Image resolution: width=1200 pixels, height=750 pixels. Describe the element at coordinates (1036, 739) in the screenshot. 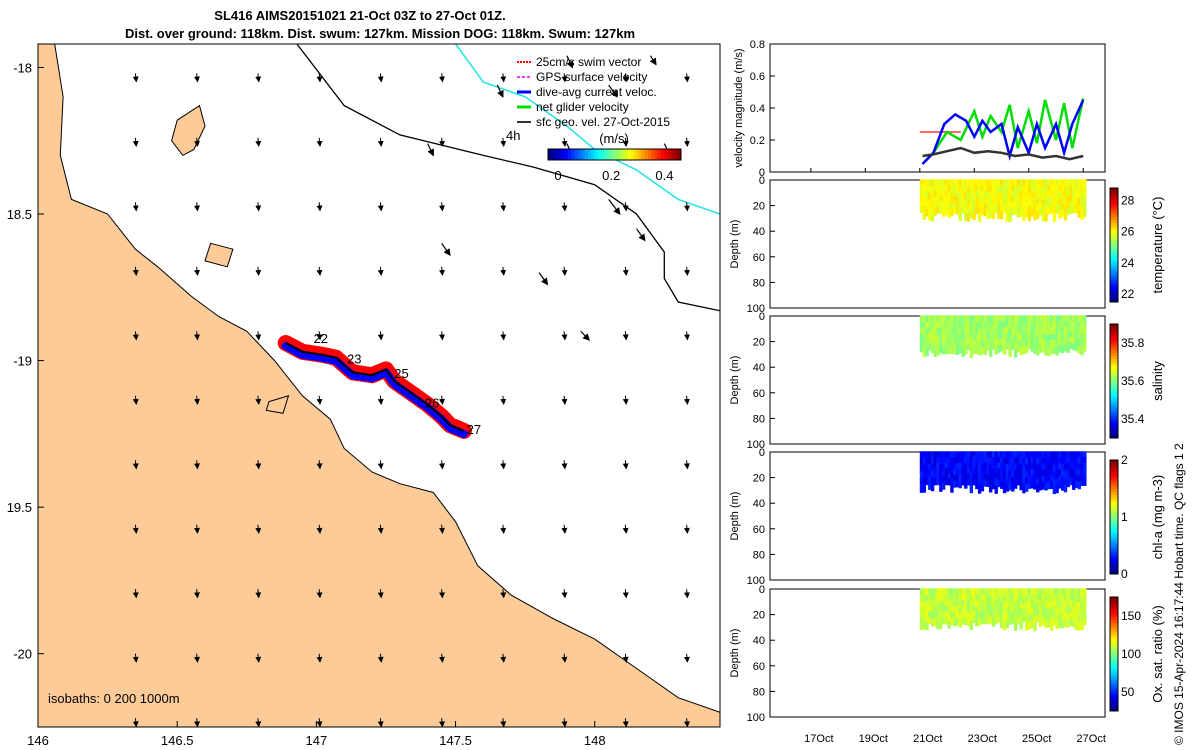

I see `x-tick-label: 25Oct` at that location.